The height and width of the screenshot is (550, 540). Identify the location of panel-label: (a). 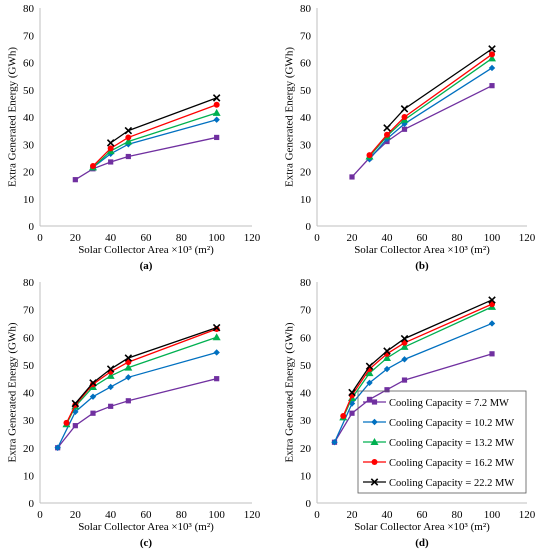
(146, 266).